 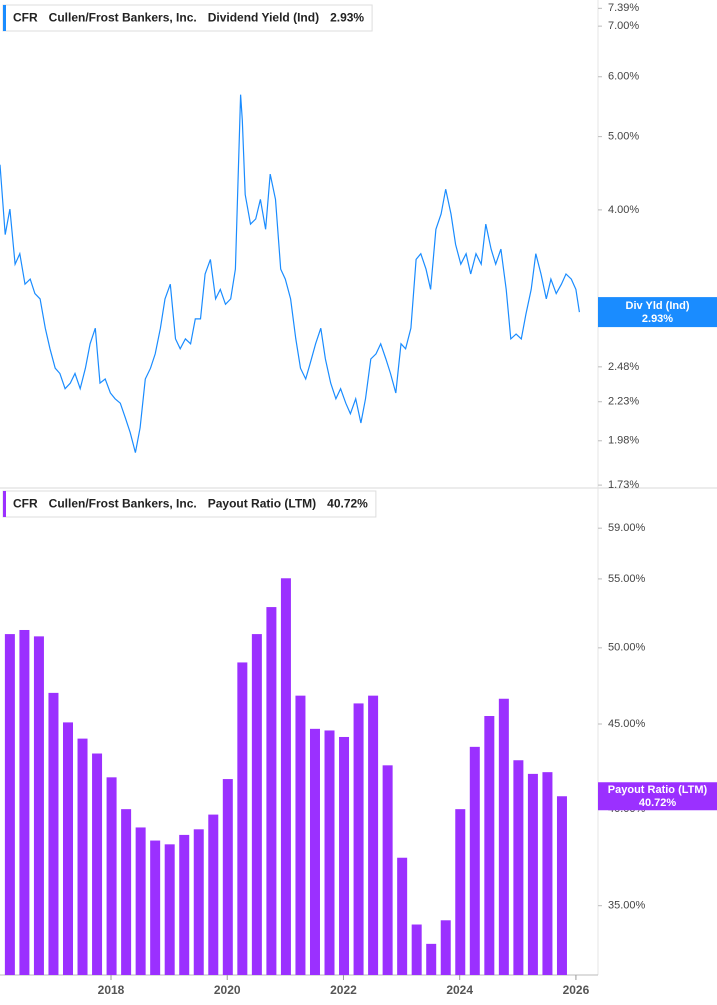 I want to click on y-tick-label: 55.00%, so click(x=627, y=579).